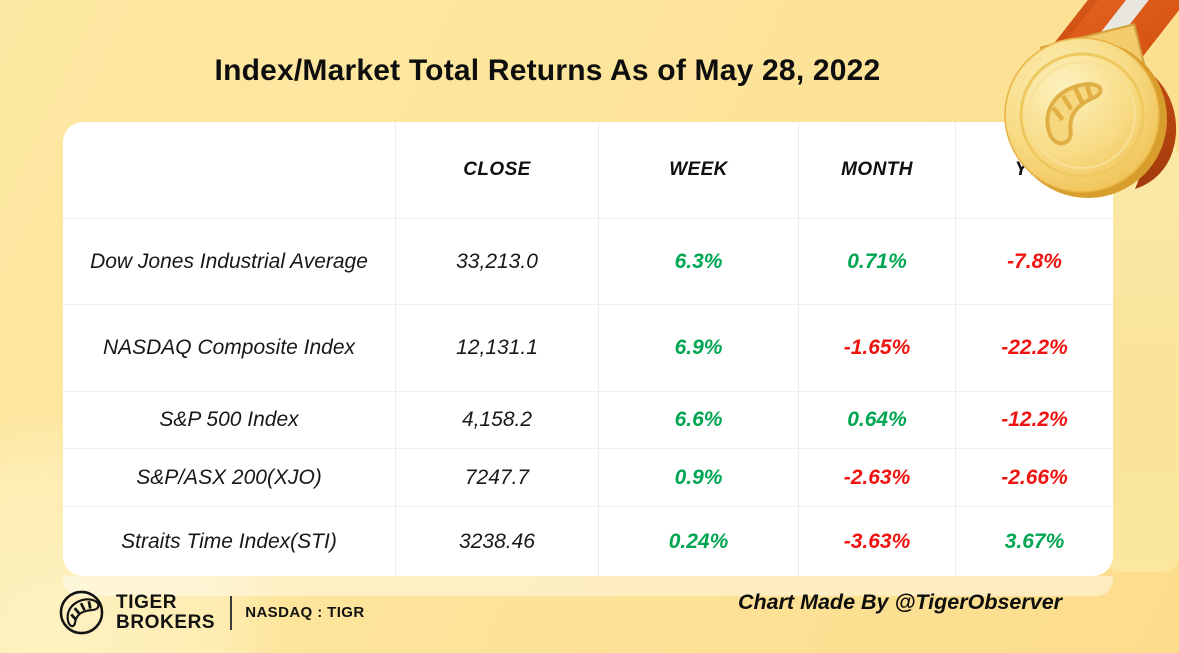 This screenshot has width=1179, height=653. What do you see at coordinates (229, 170) in the screenshot?
I see `header-blank` at bounding box center [229, 170].